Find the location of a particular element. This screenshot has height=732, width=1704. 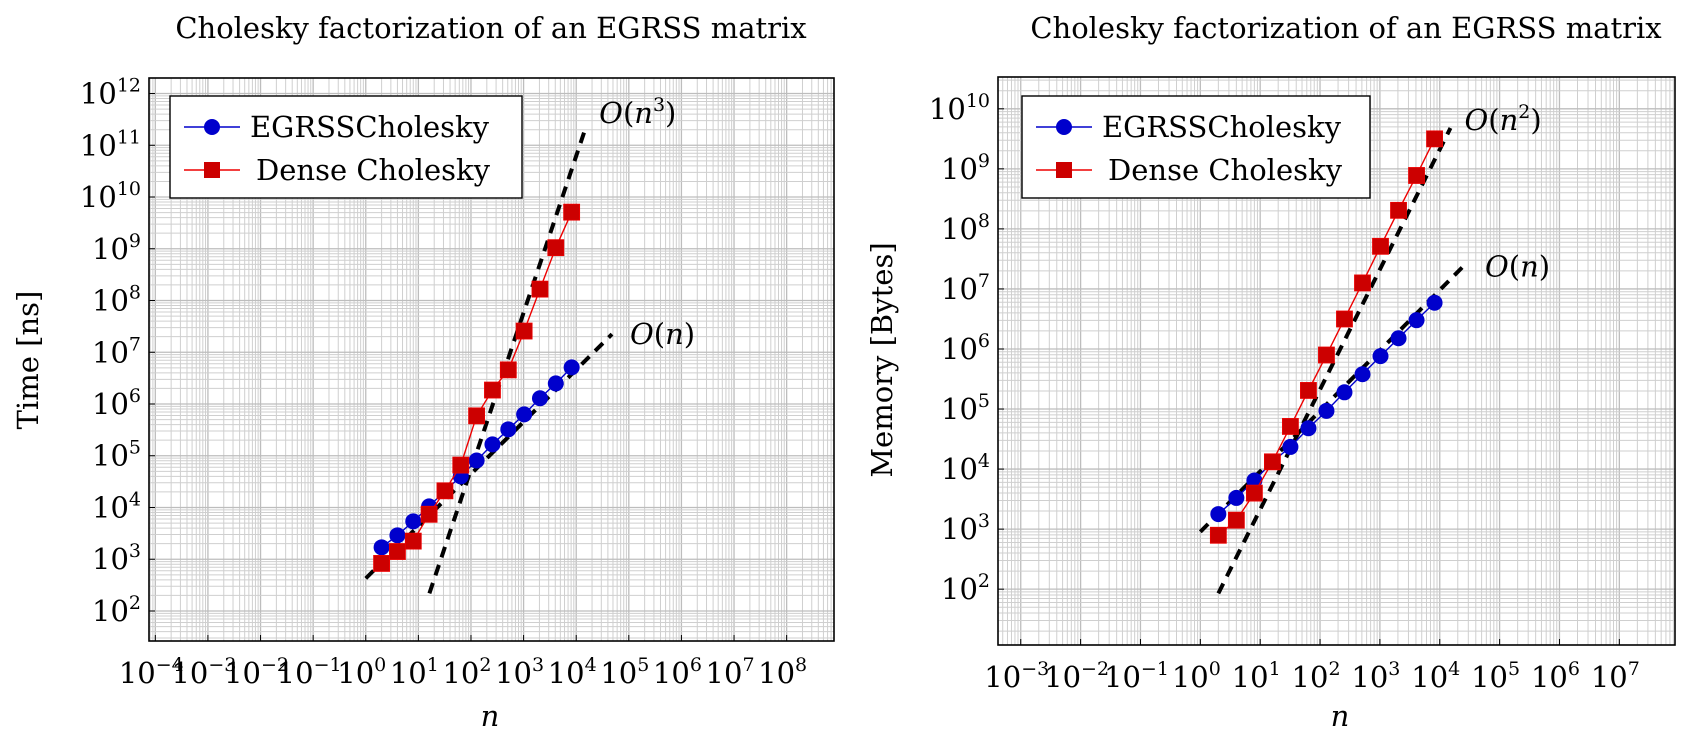

x-tick-labels: 10−310−210−1 100 10¹ 10² 10³ 10⁴ 10⁵ 10⁶ 10⁷ is located at coordinates (1312, 666).